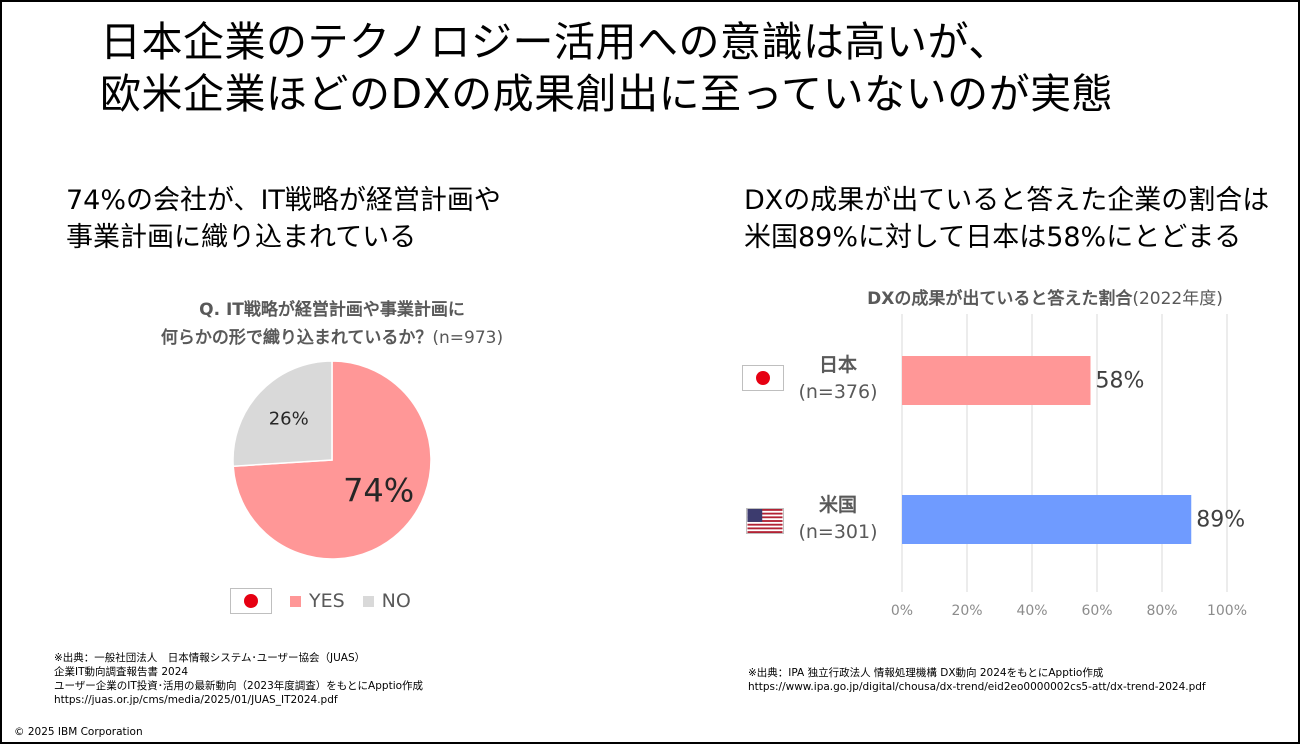  What do you see at coordinates (327, 601) in the screenshot?
I see `legend-yes-label: YES` at bounding box center [327, 601].